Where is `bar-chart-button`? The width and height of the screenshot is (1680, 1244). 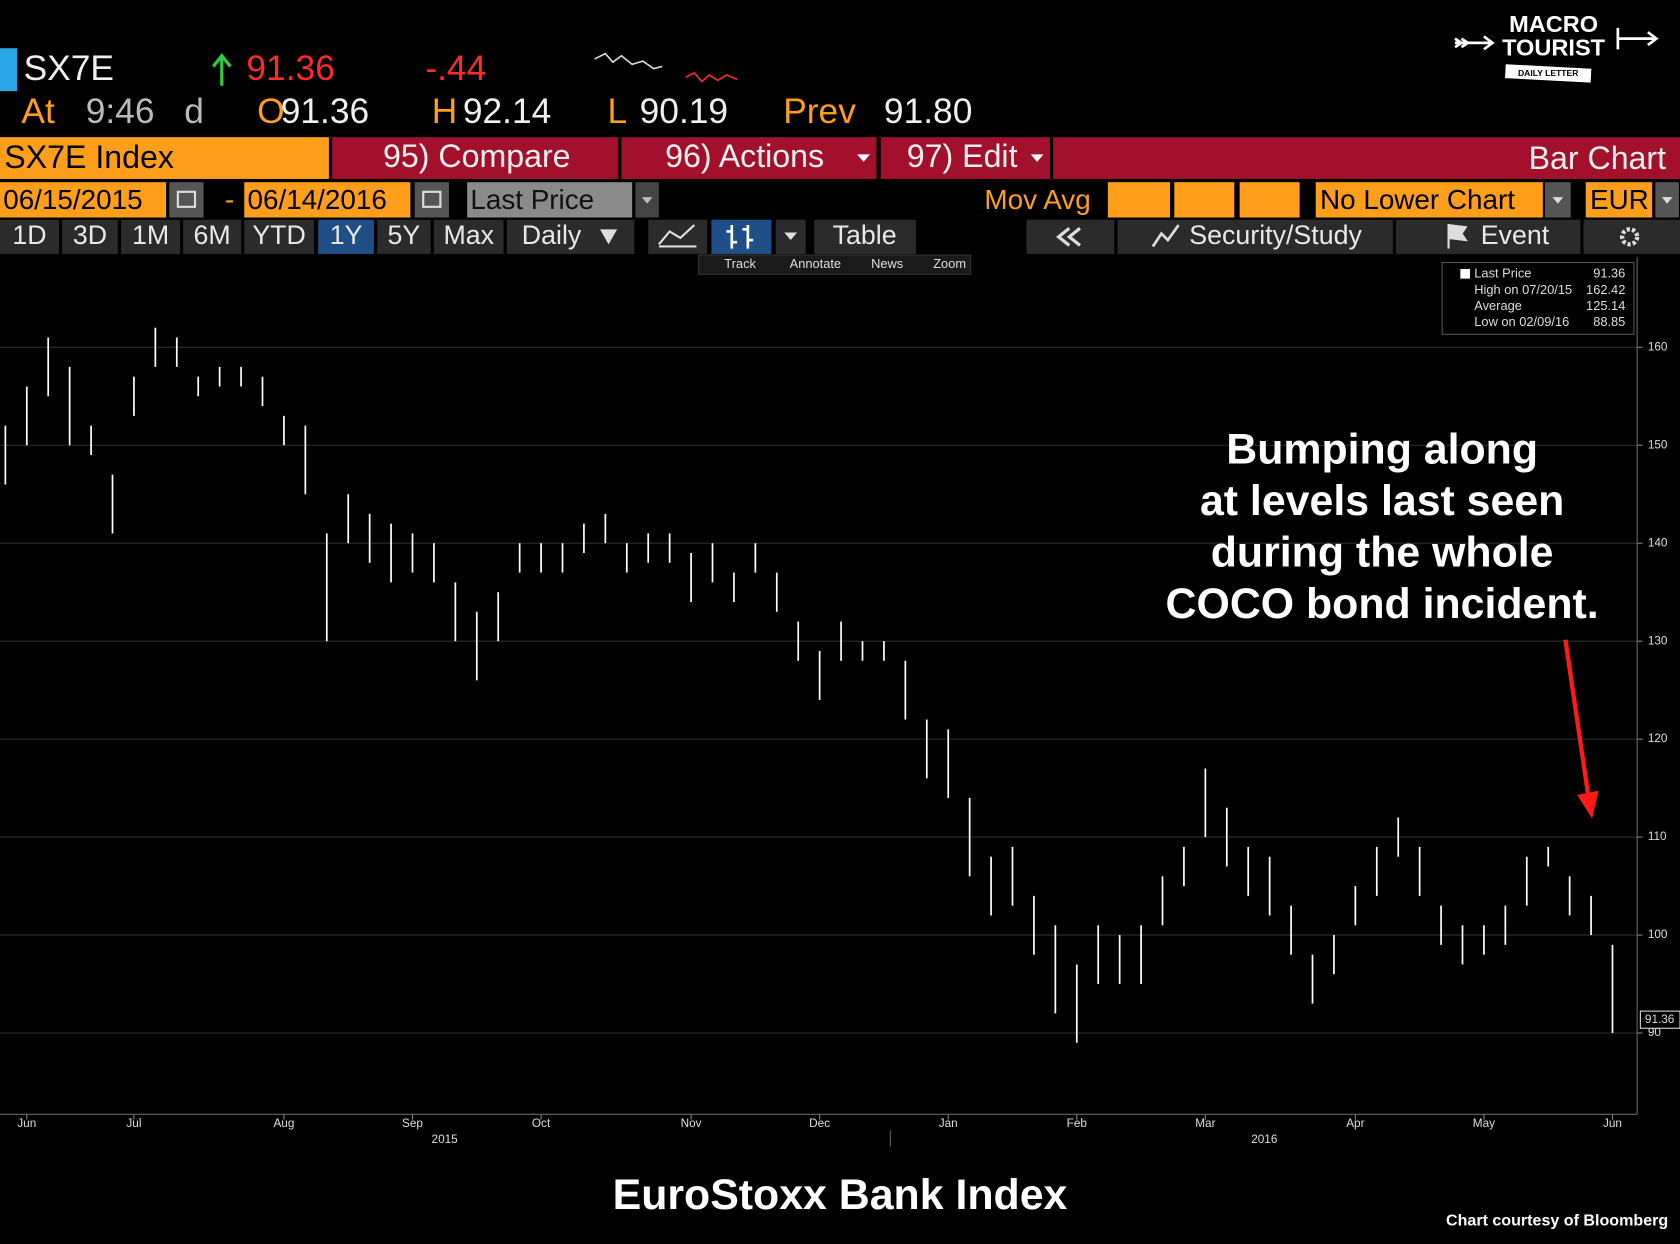
bar-chart-button is located at coordinates (741, 236).